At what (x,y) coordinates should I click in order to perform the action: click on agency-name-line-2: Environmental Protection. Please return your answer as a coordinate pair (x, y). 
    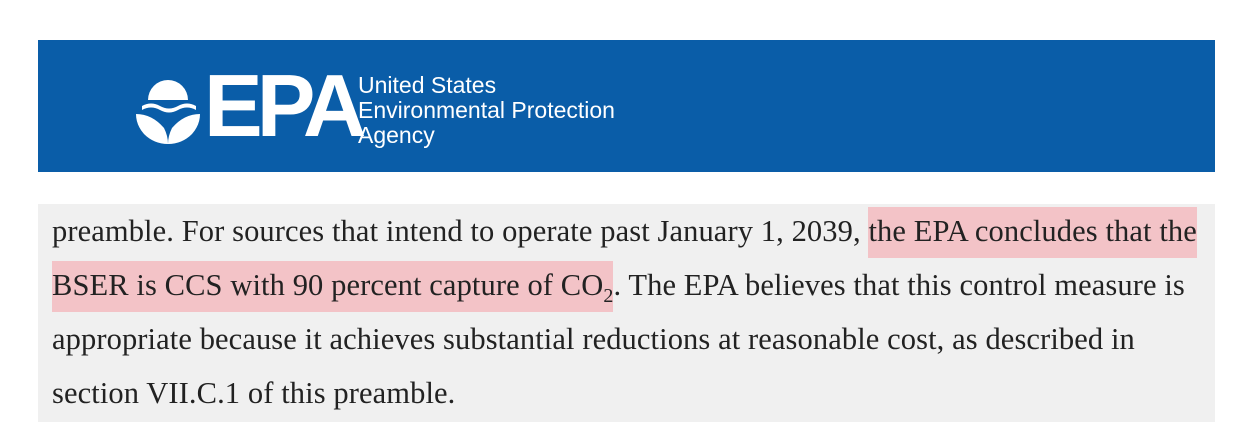
    Looking at the image, I should click on (486, 110).